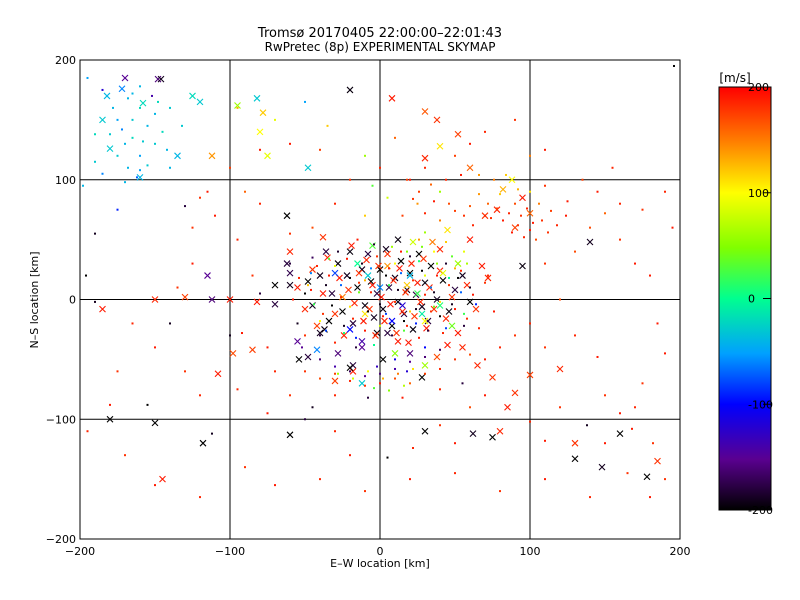  Describe the element at coordinates (61, 419) in the screenshot. I see `y-tick-label: −100` at that location.